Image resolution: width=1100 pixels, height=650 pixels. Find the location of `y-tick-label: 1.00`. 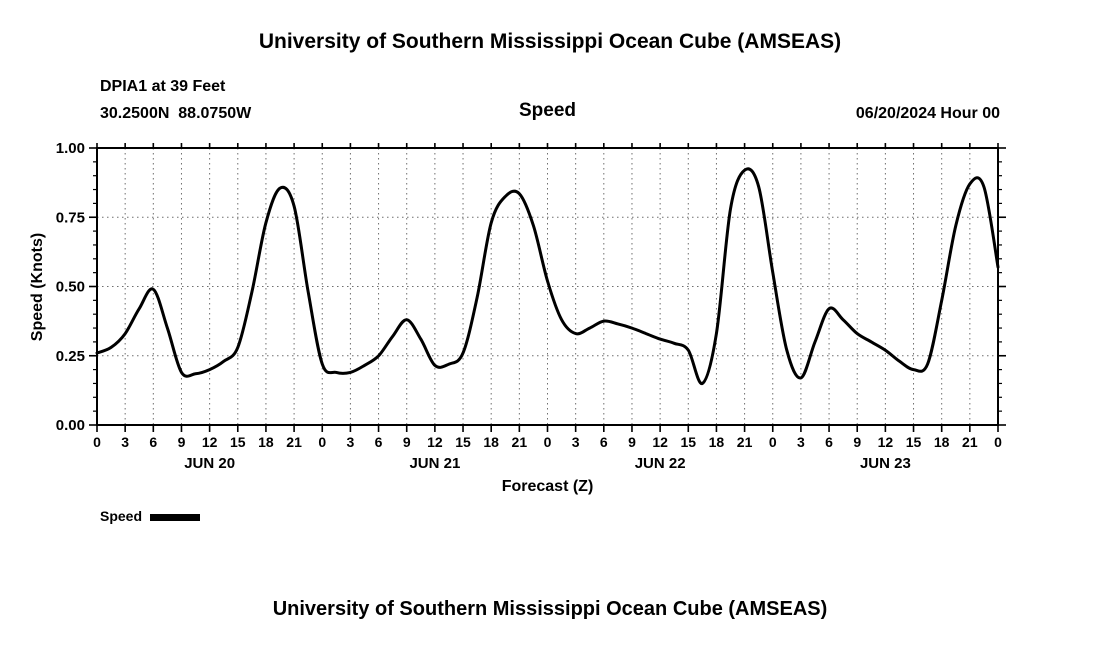

y-tick-label: 1.00 is located at coordinates (70, 148).